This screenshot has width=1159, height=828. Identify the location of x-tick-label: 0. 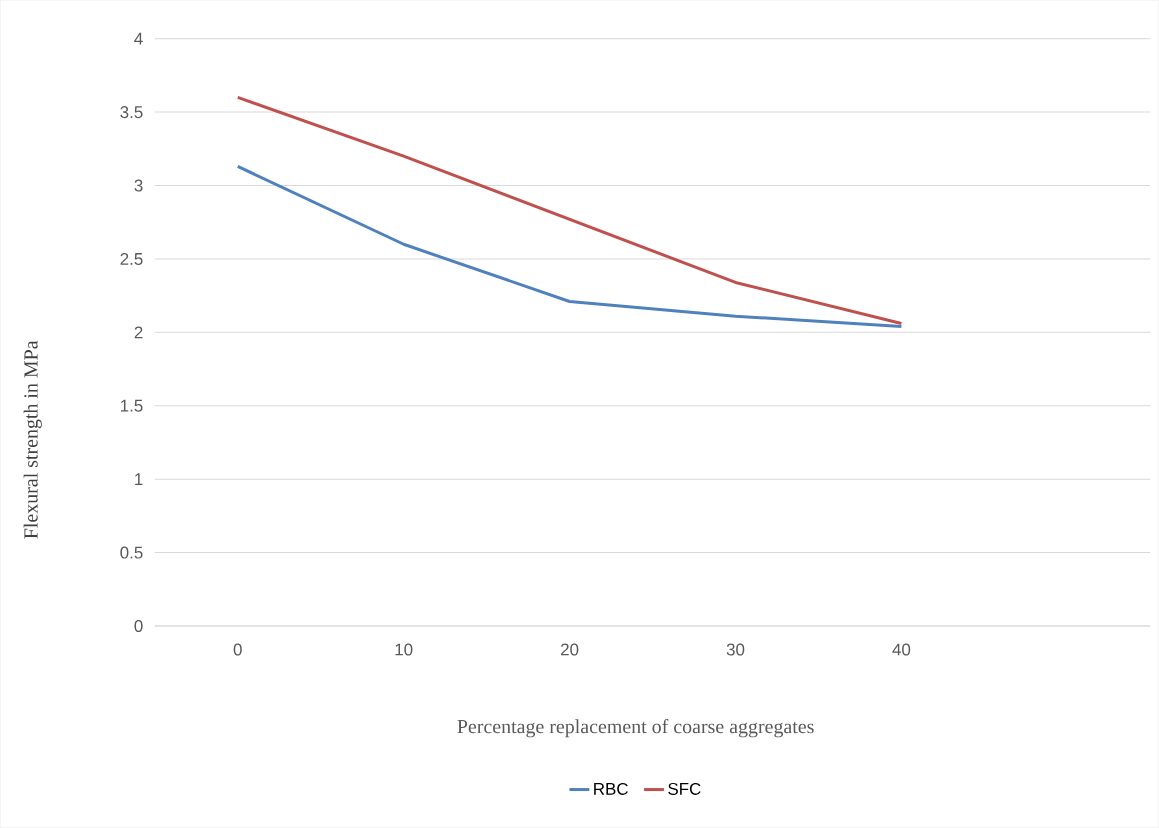
(237, 649).